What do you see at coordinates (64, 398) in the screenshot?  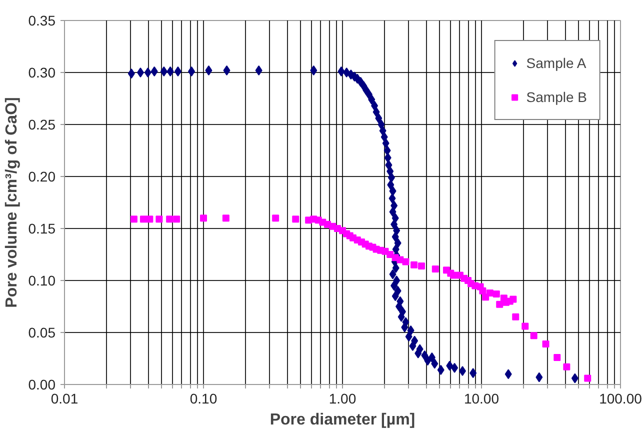 I see `x-tick-label: 0.01` at bounding box center [64, 398].